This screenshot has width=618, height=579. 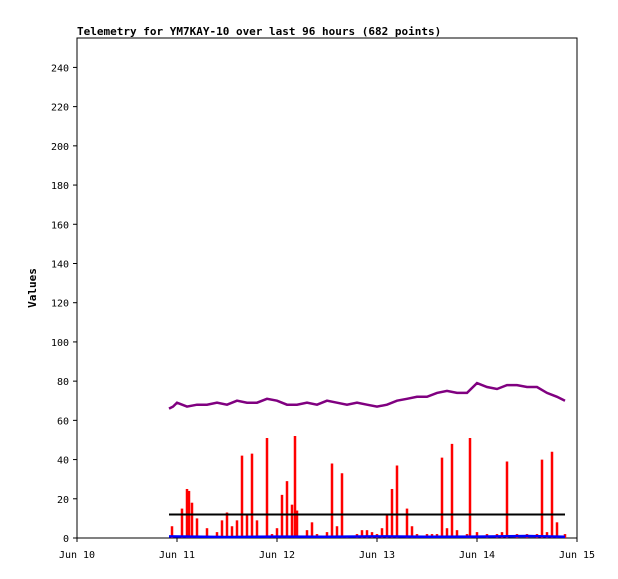 I want to click on y-tick-label: 20, so click(x=63, y=500).